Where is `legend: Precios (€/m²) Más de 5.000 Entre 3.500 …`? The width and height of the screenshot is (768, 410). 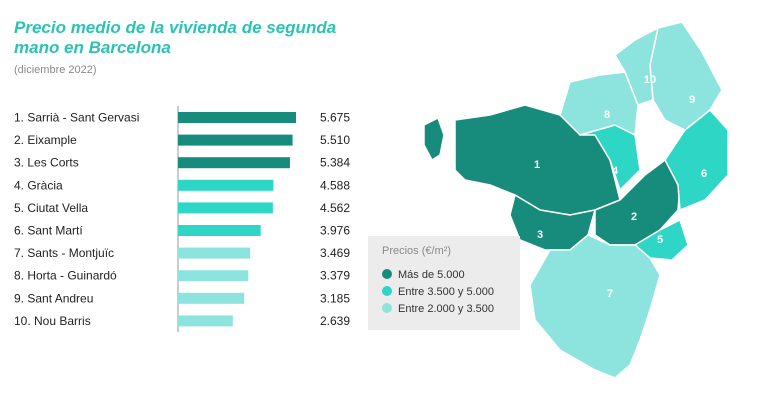 legend: Precios (€/m²) Más de 5.000 Entre 3.500 … is located at coordinates (444, 283).